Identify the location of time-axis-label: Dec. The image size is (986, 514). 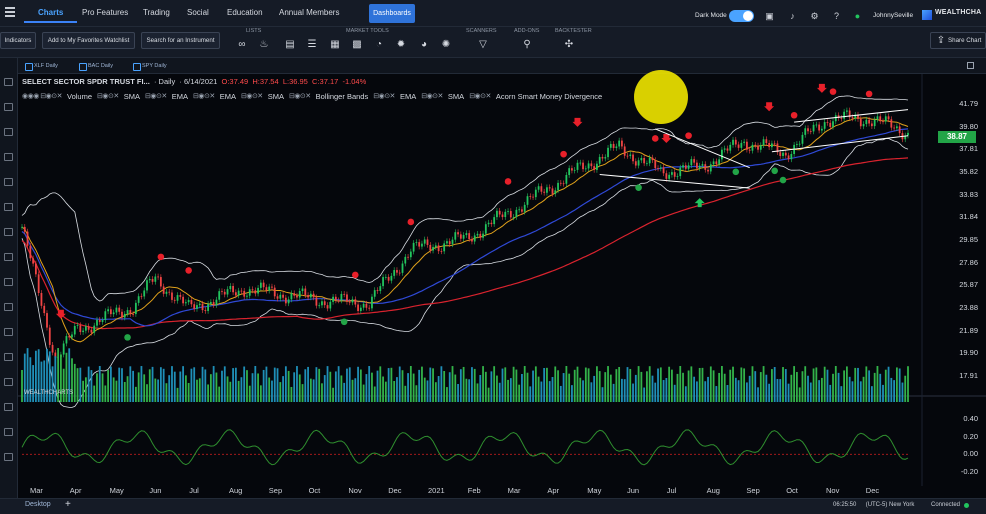
(872, 490).